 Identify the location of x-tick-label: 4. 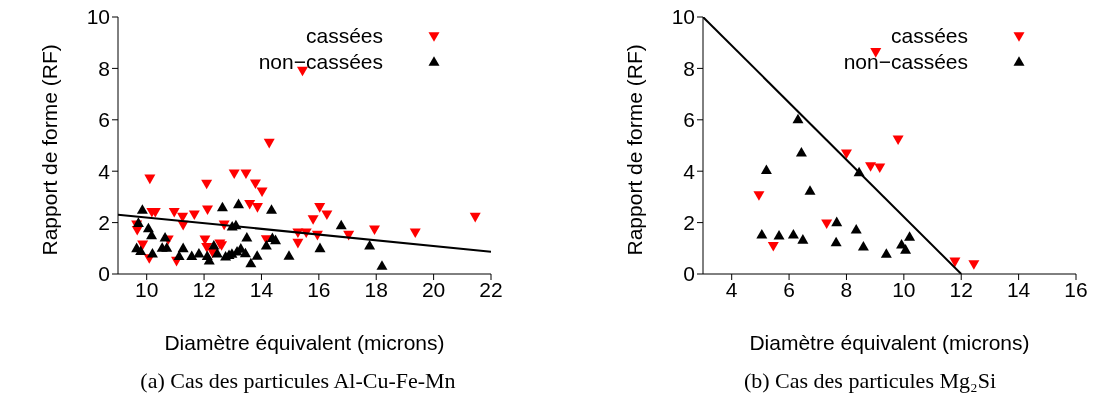
(731, 289).